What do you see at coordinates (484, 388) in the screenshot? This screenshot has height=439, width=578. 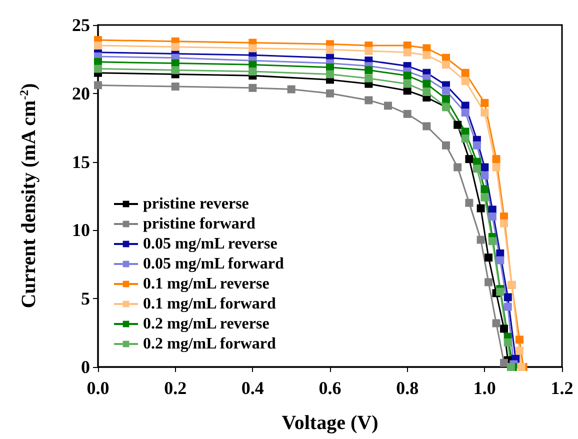 I see `x-tick-label: 1.0` at bounding box center [484, 388].